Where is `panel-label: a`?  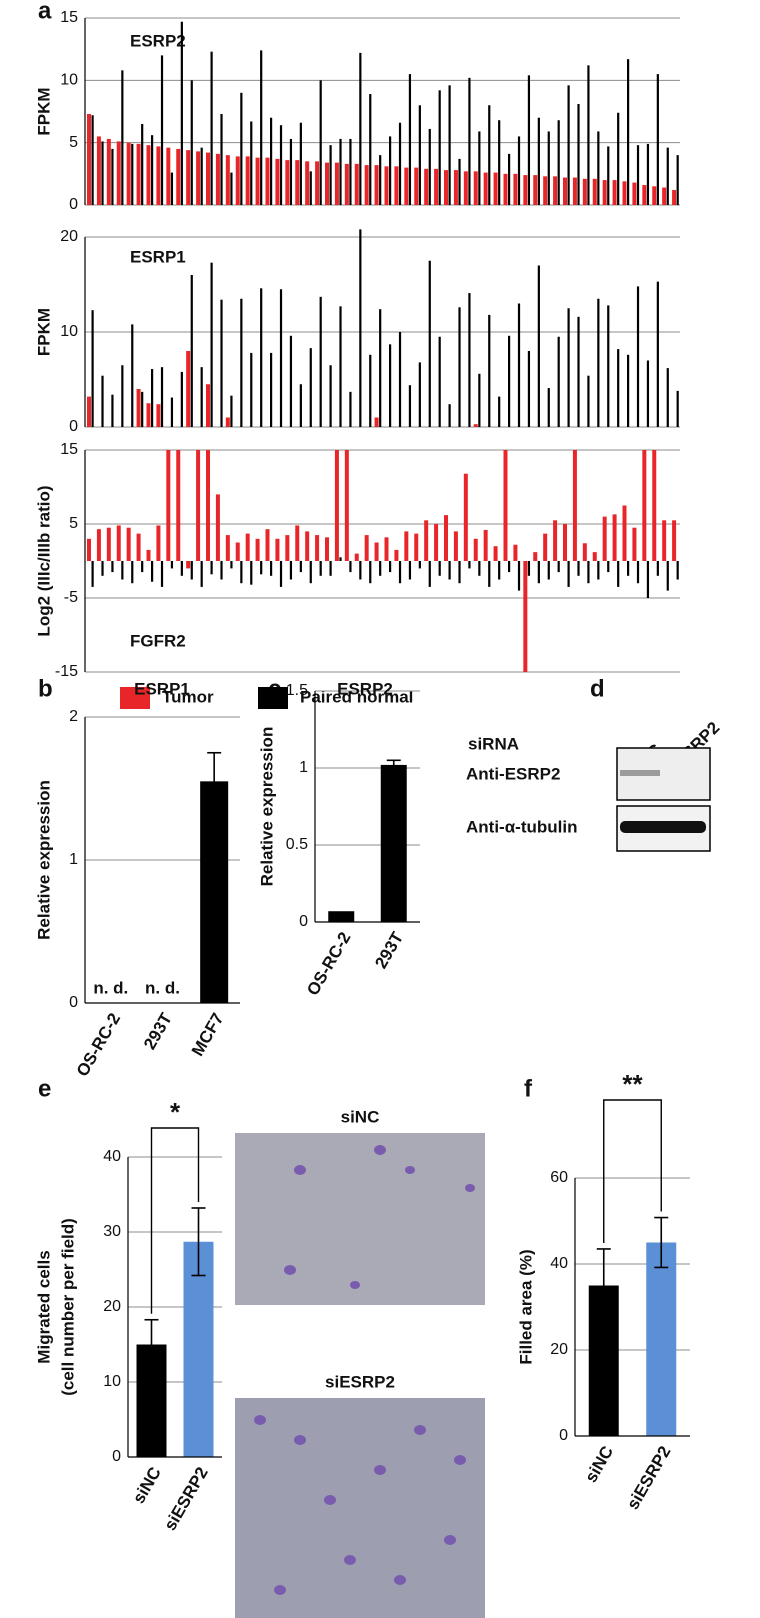
panel-label: a is located at coordinates (45, 12).